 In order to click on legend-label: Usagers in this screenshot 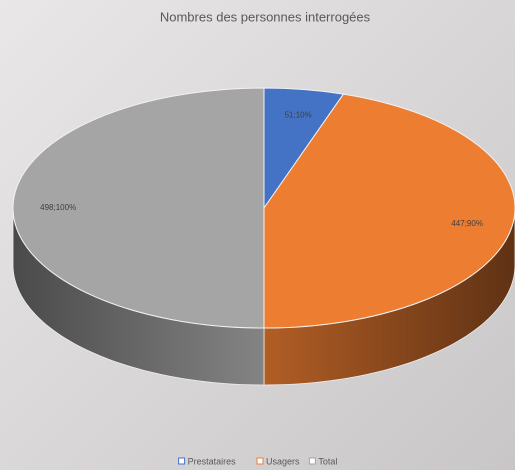, I will do `click(283, 461)`.